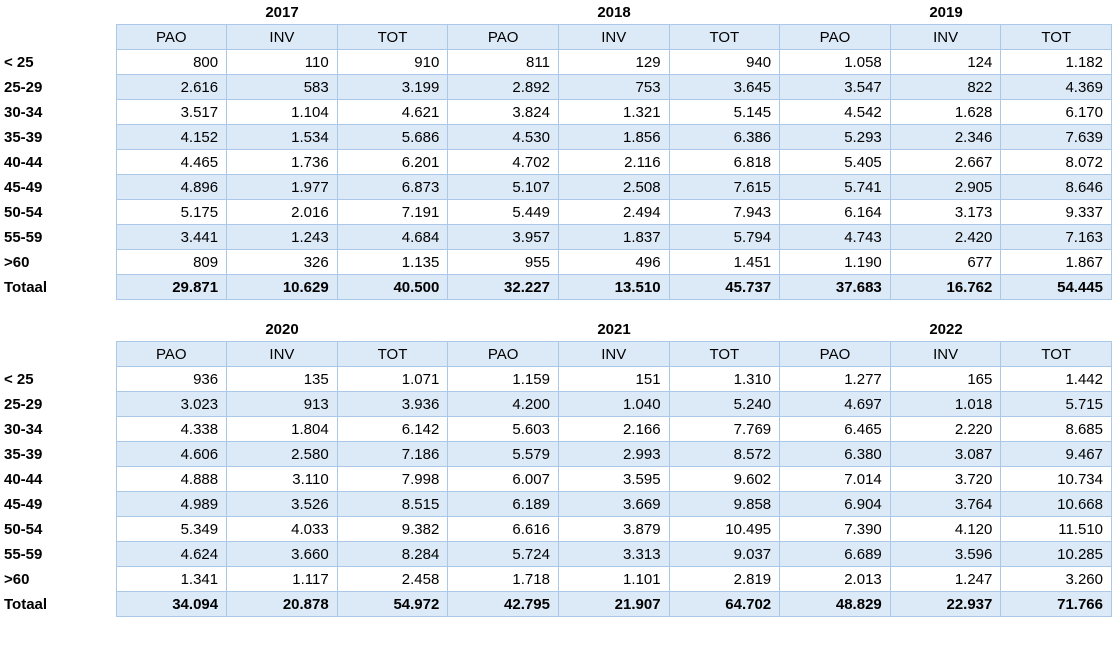 The height and width of the screenshot is (667, 1118). I want to click on table-cell: 1.247, so click(945, 579).